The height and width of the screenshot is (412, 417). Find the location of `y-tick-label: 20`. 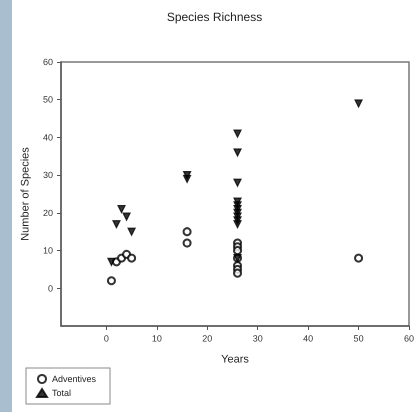

y-tick-label: 20 is located at coordinates (47, 213).